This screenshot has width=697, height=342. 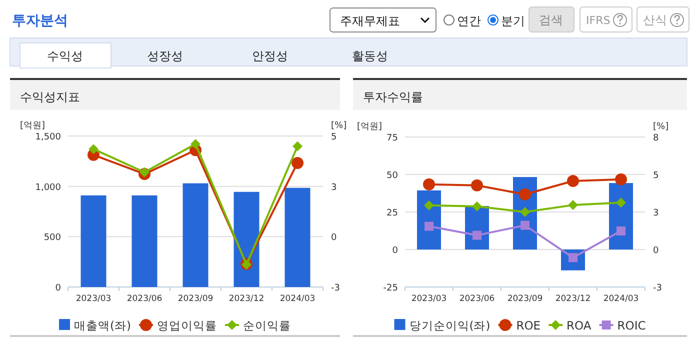 What do you see at coordinates (266, 325) in the screenshot?
I see `legend-label: 순이익률` at bounding box center [266, 325].